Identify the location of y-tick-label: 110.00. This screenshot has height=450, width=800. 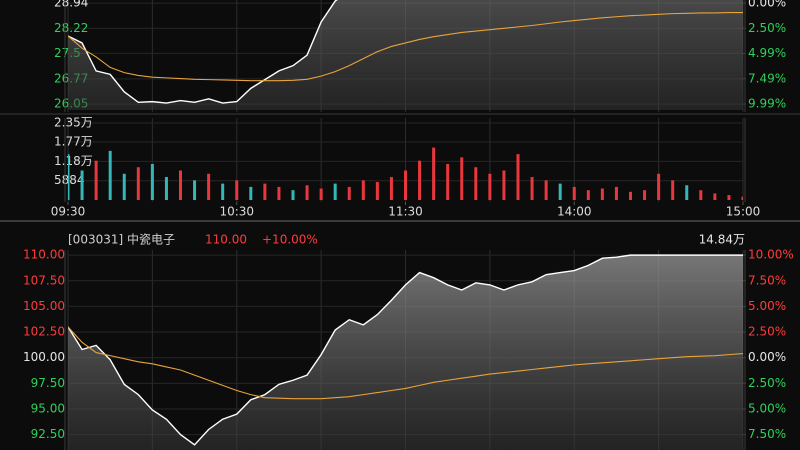
(44, 255).